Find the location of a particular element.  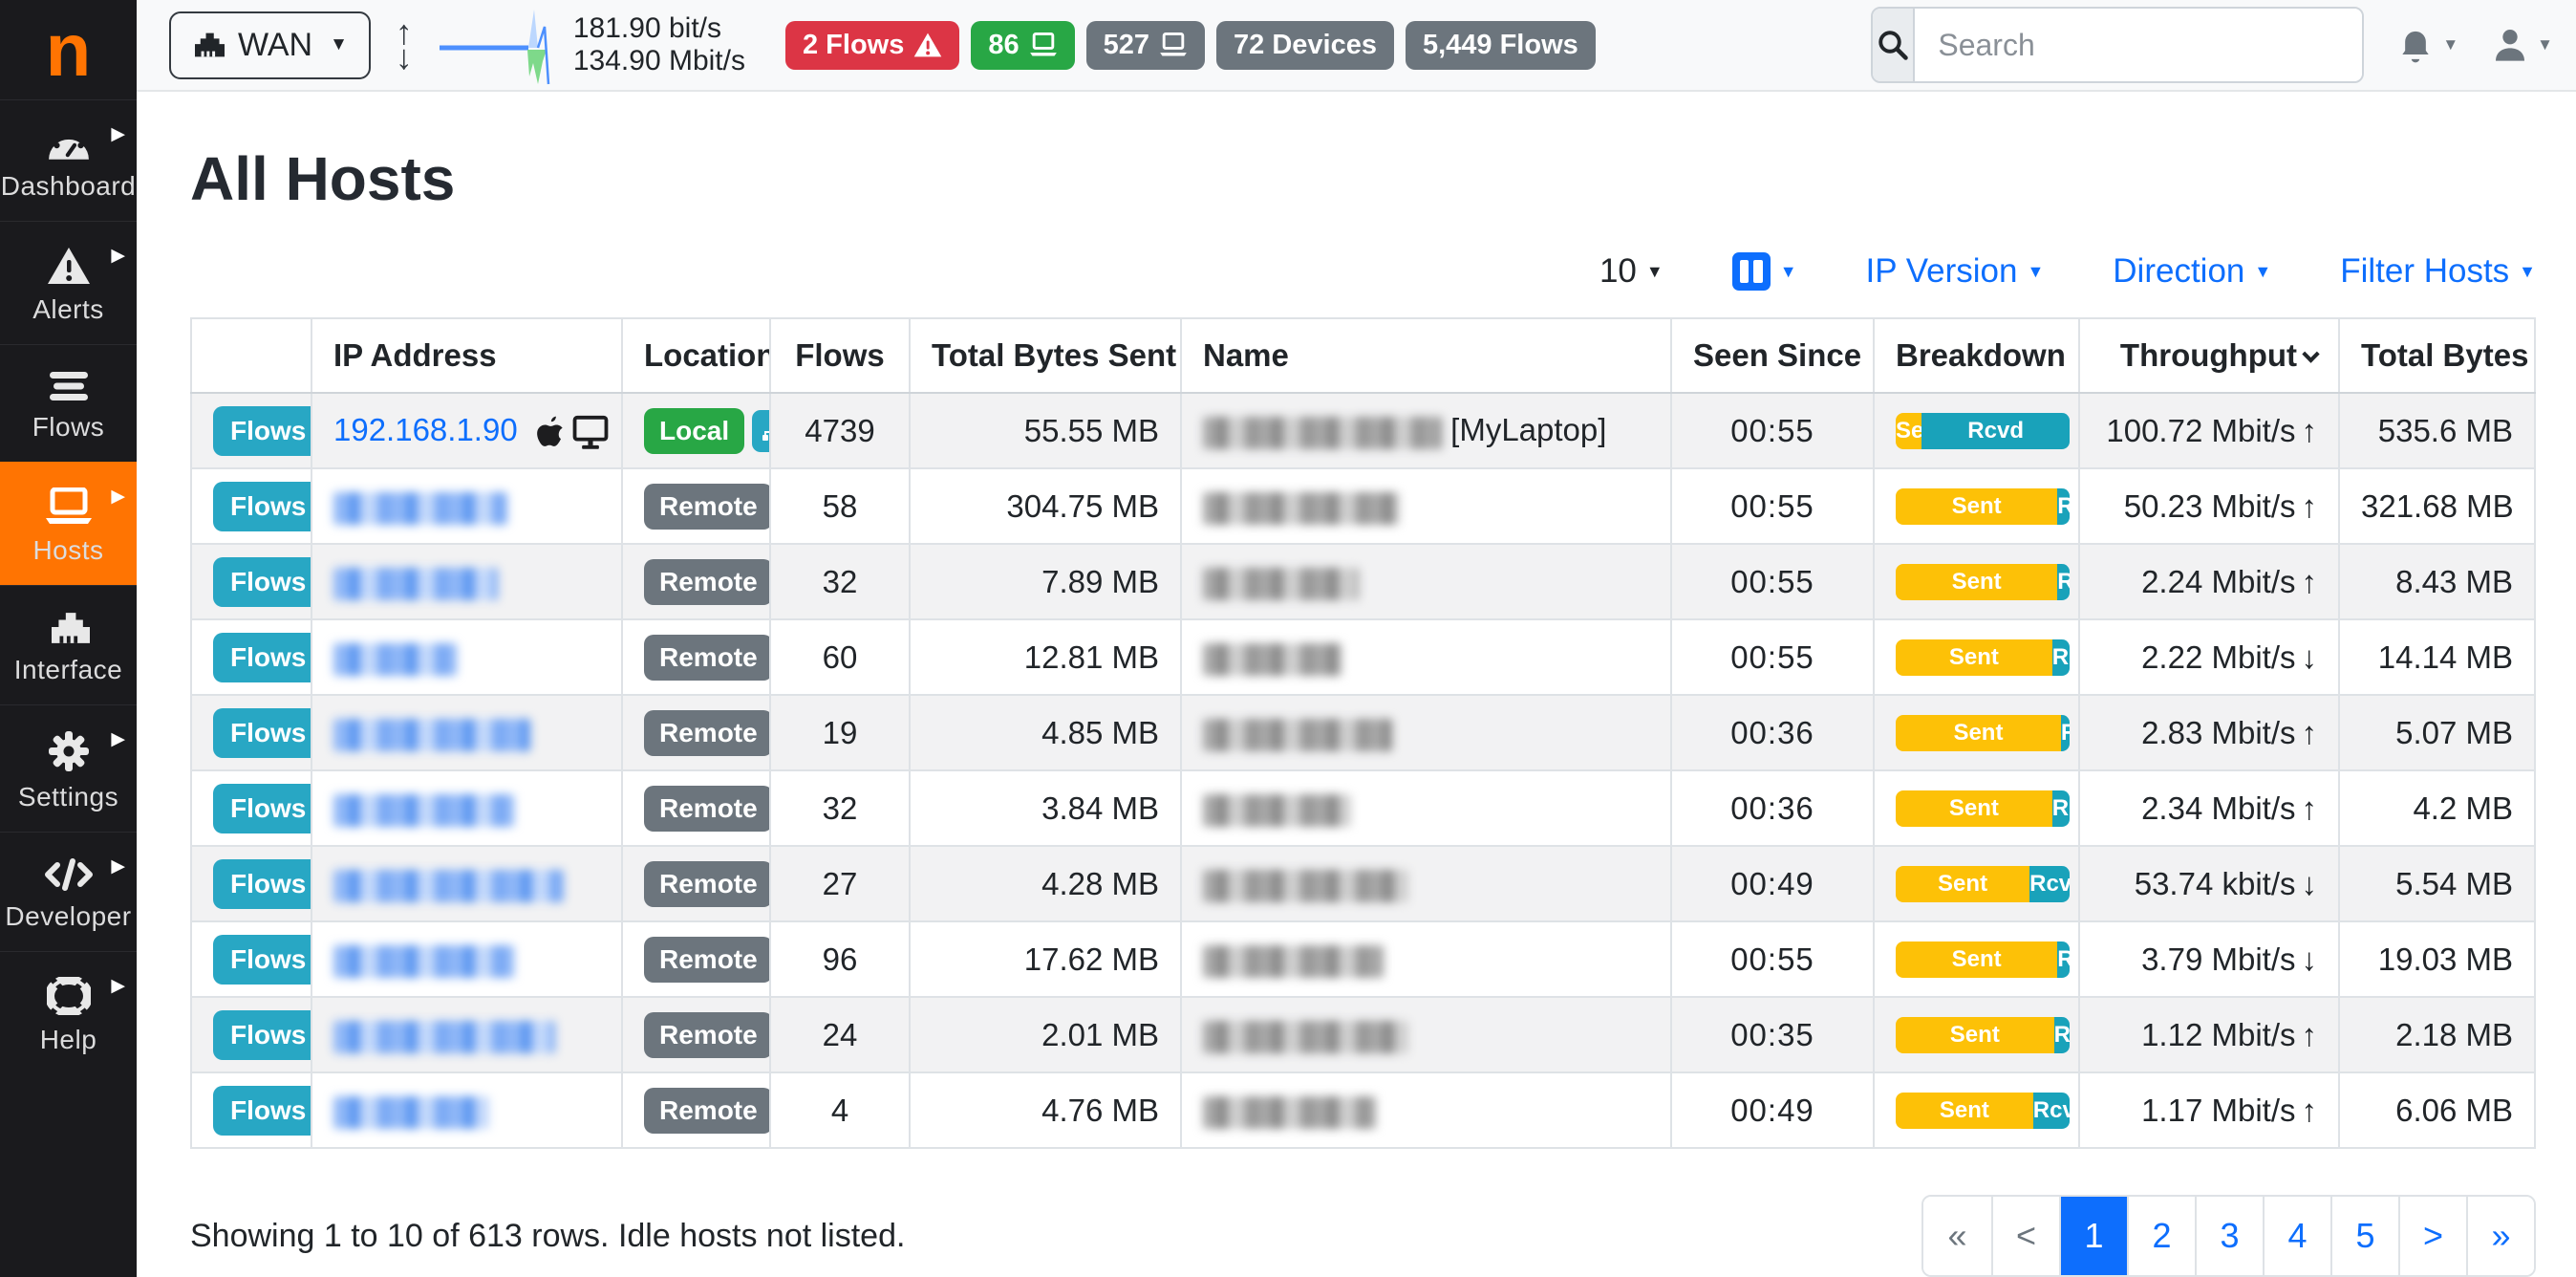

total-bytes: 2.18 MB is located at coordinates (2437, 1035).